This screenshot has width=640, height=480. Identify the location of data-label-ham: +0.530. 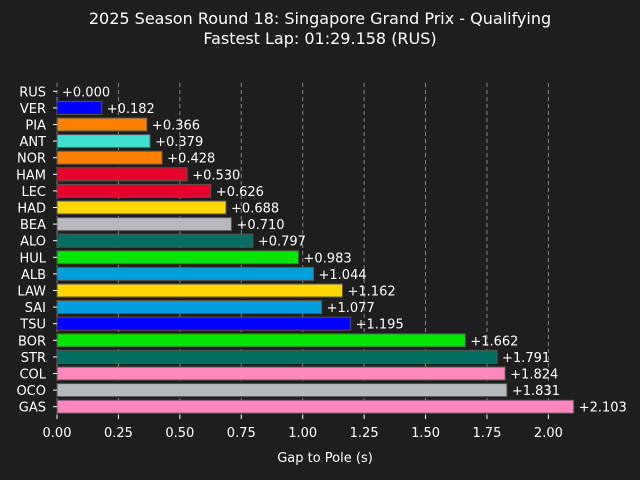
(216, 175).